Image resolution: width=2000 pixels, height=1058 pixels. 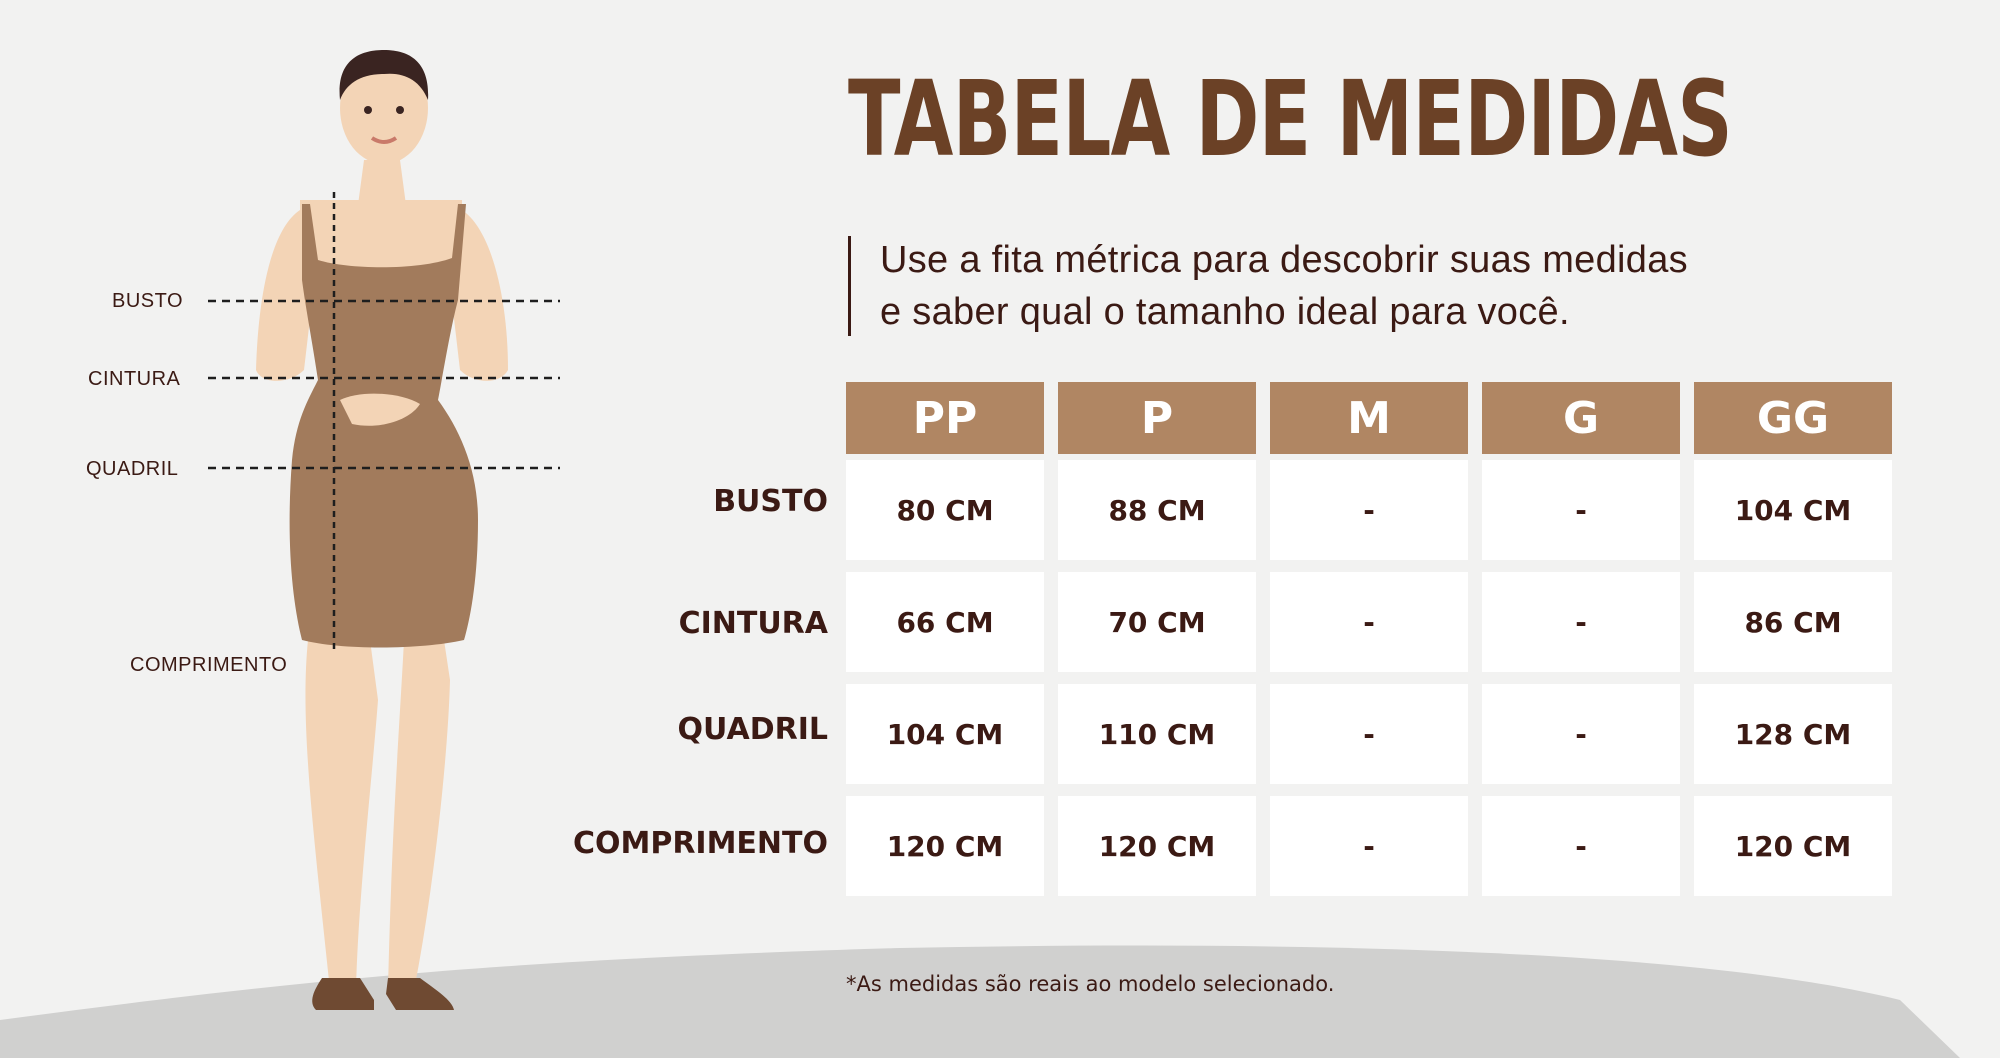 I want to click on size-header-gg: GG, so click(x=1793, y=418).